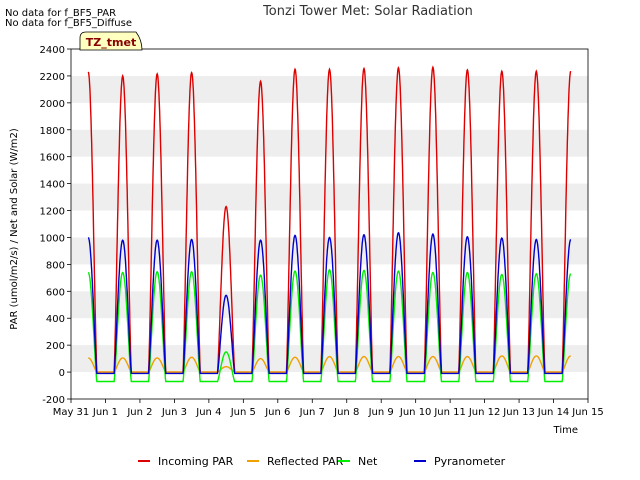  I want to click on x-tick-label: Jun 5, so click(243, 412).